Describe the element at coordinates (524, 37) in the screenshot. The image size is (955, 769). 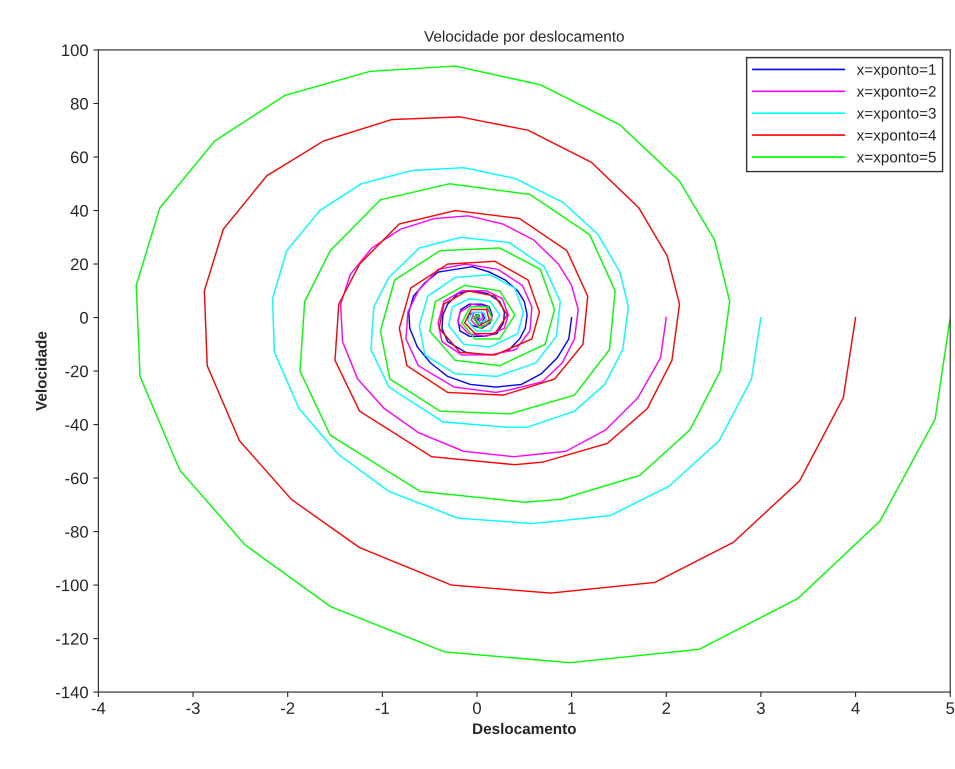
I see `chart-title: Velocidade por deslocamento` at that location.